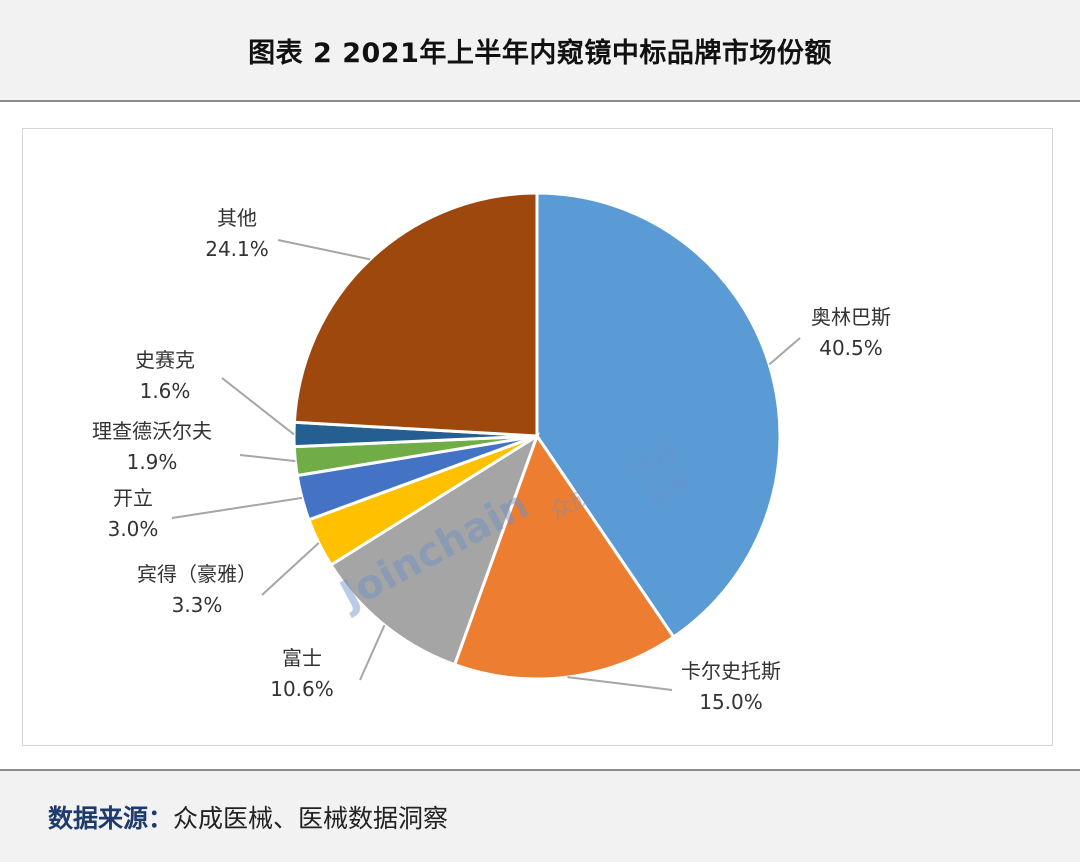 This screenshot has width=1080, height=862. Describe the element at coordinates (165, 360) in the screenshot. I see `slice-name-label: 史赛克` at that location.